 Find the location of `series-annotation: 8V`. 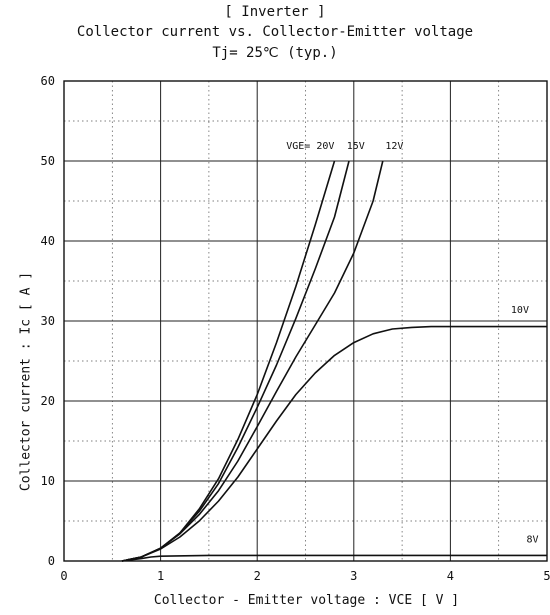

series-annotation: 8V is located at coordinates (532, 540).